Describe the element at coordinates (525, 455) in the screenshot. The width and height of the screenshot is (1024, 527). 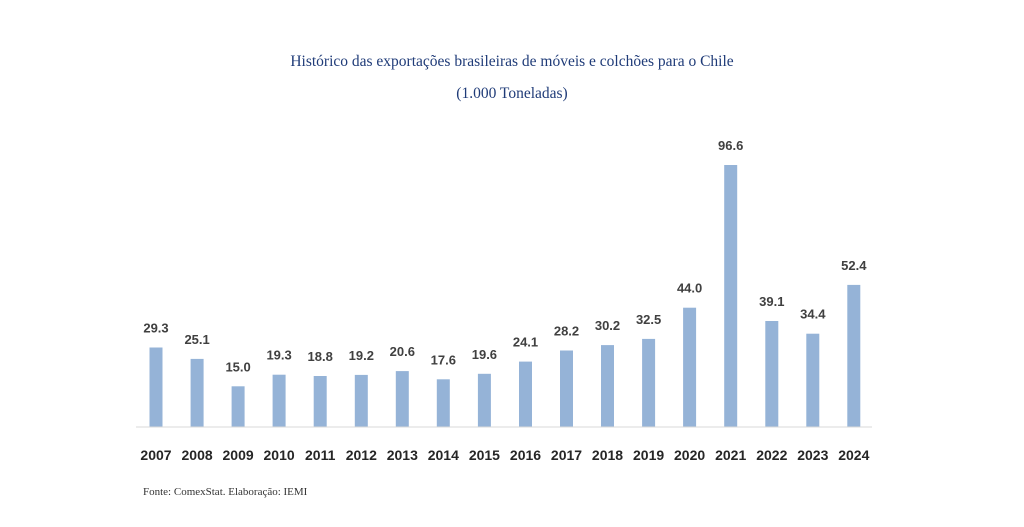
I see `x-tick-label-2016: 2016` at that location.